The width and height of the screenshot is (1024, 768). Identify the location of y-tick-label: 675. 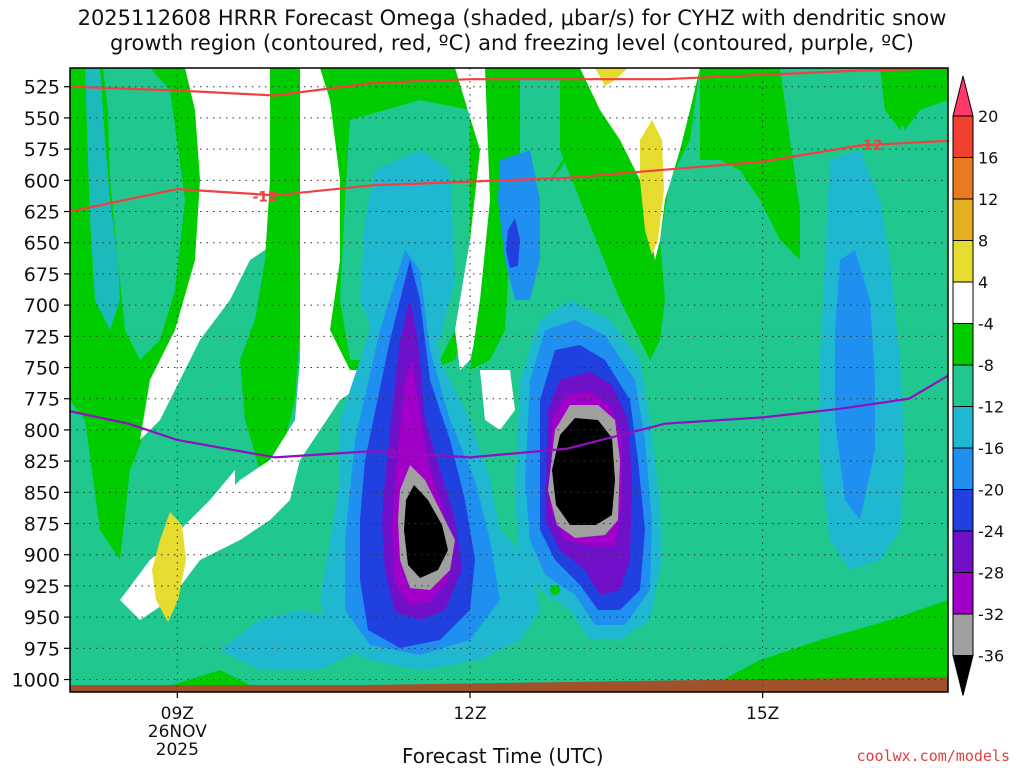
(42, 275).